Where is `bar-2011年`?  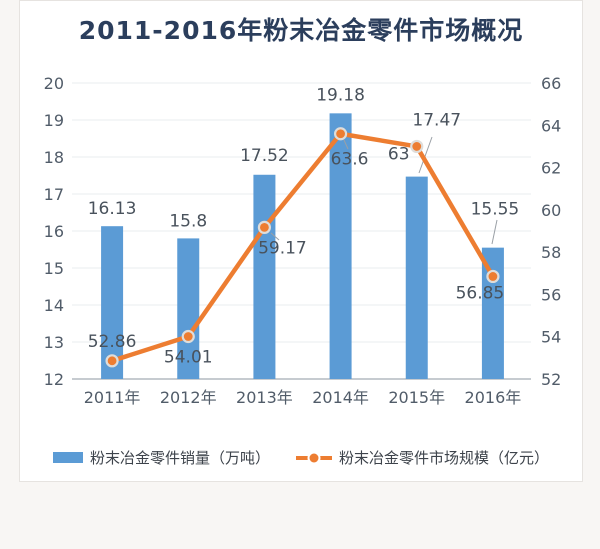
bar-2011年 is located at coordinates (112, 302).